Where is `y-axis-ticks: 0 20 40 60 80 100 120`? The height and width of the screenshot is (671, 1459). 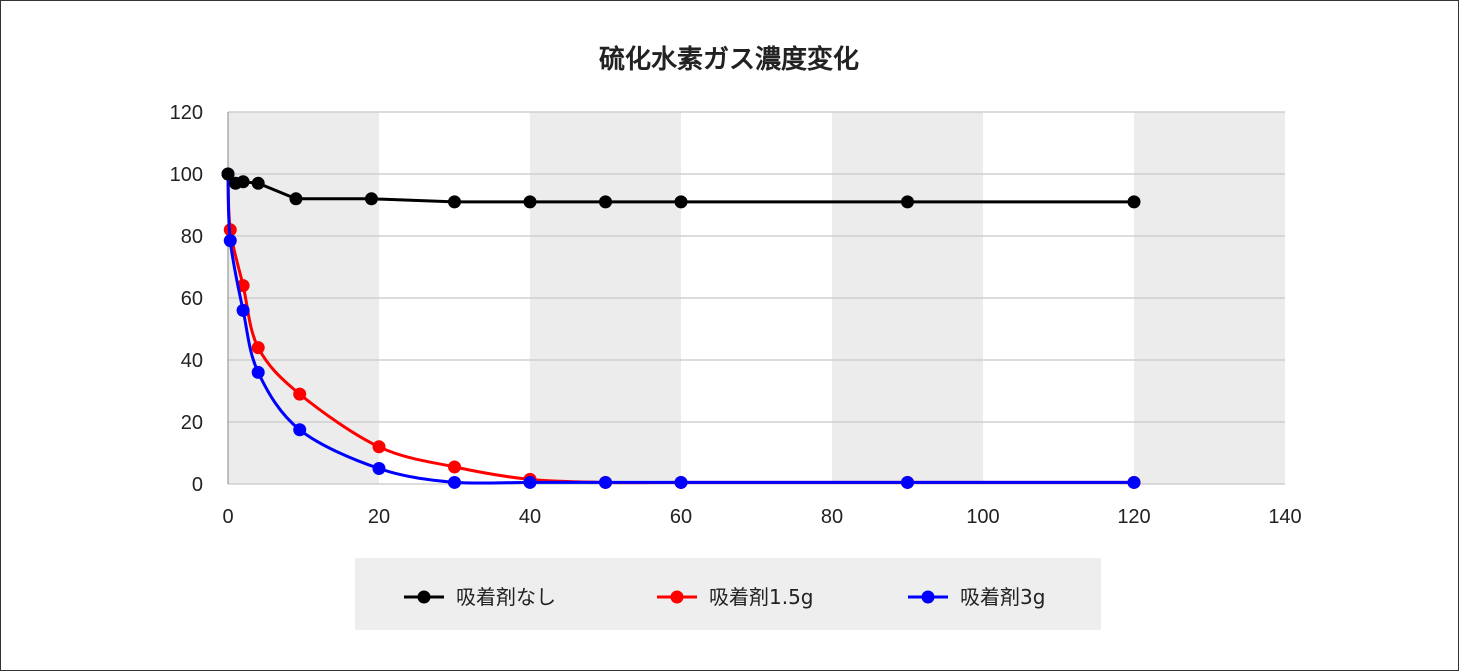 y-axis-ticks: 0 20 40 60 80 100 120 is located at coordinates (186, 299).